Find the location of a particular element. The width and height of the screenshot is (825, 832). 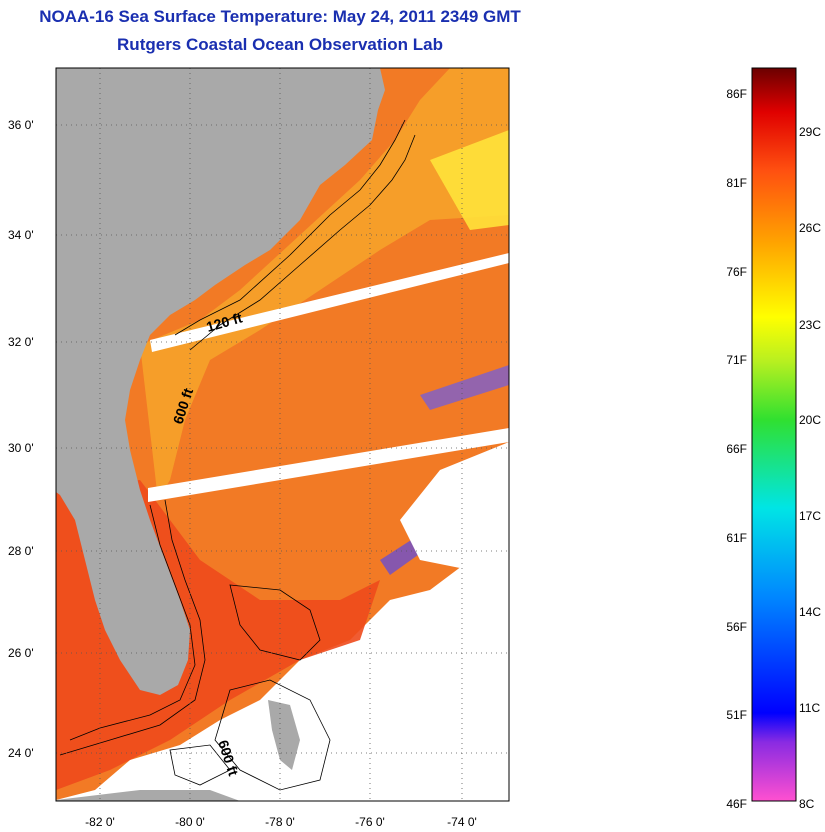

colorbar-c-label: 20C is located at coordinates (810, 420).